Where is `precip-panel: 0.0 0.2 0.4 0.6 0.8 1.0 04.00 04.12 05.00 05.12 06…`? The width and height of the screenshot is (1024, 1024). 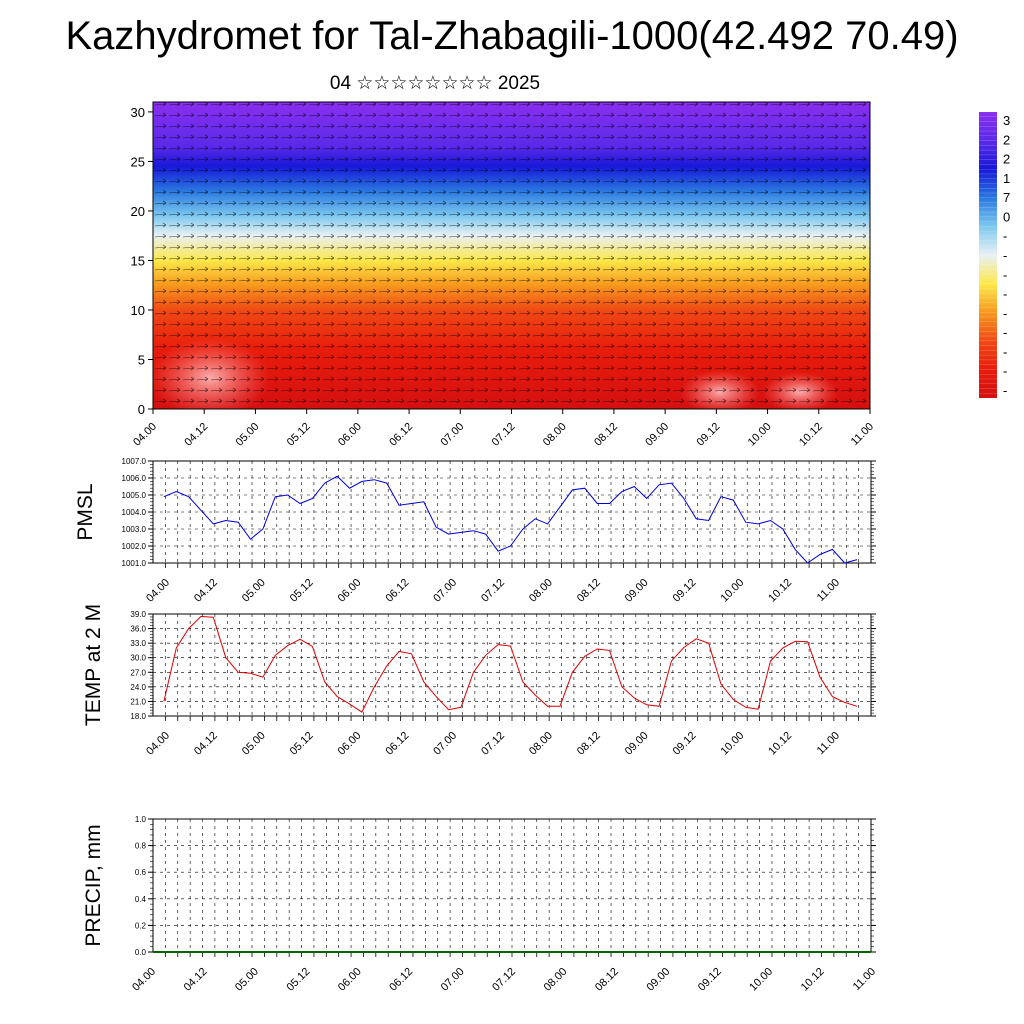
precip-panel: 0.0 0.2 0.4 0.6 0.8 1.0 04.00 04.12 05.00 05.12 06… is located at coordinates (480, 904).